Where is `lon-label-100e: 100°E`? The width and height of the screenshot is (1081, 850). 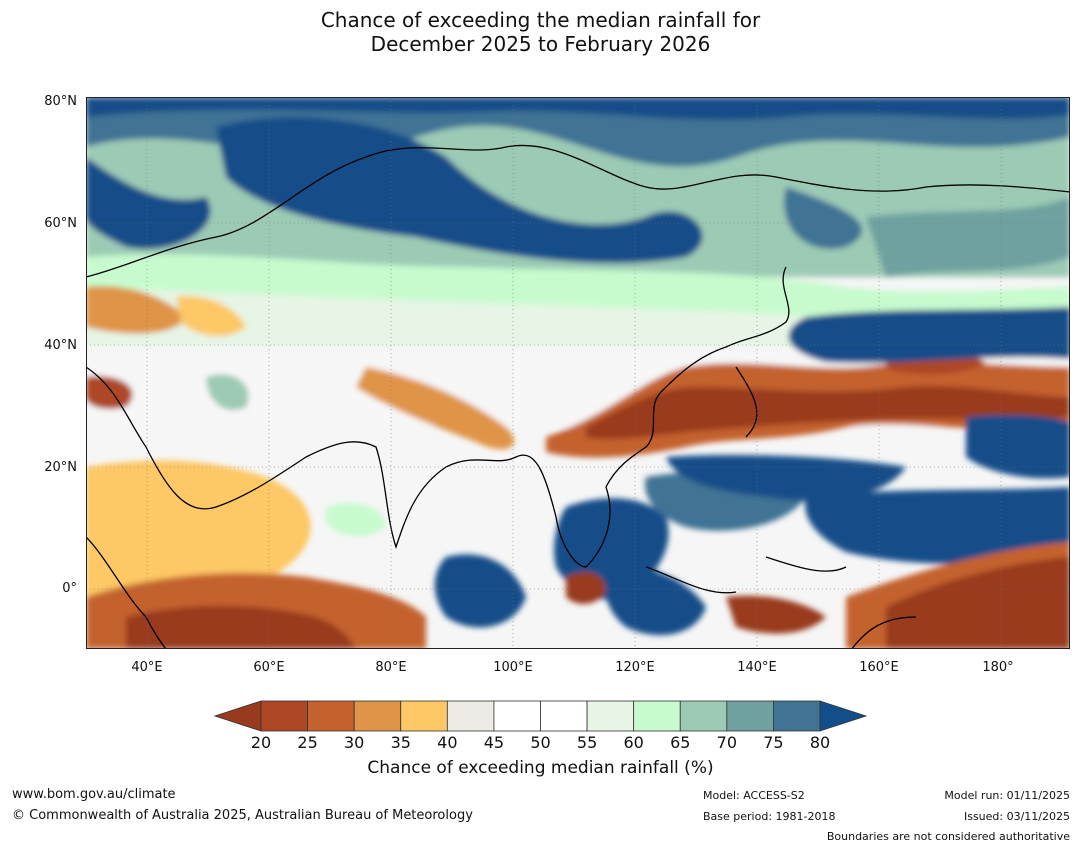
lon-label-100e: 100°E is located at coordinates (513, 667).